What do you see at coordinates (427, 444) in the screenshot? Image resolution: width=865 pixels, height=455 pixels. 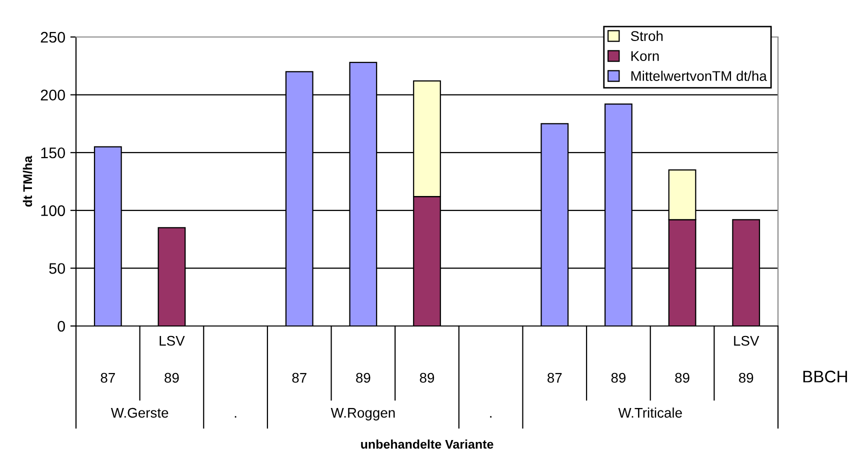 I see `x-axis-title: unbehandelte Variante` at bounding box center [427, 444].